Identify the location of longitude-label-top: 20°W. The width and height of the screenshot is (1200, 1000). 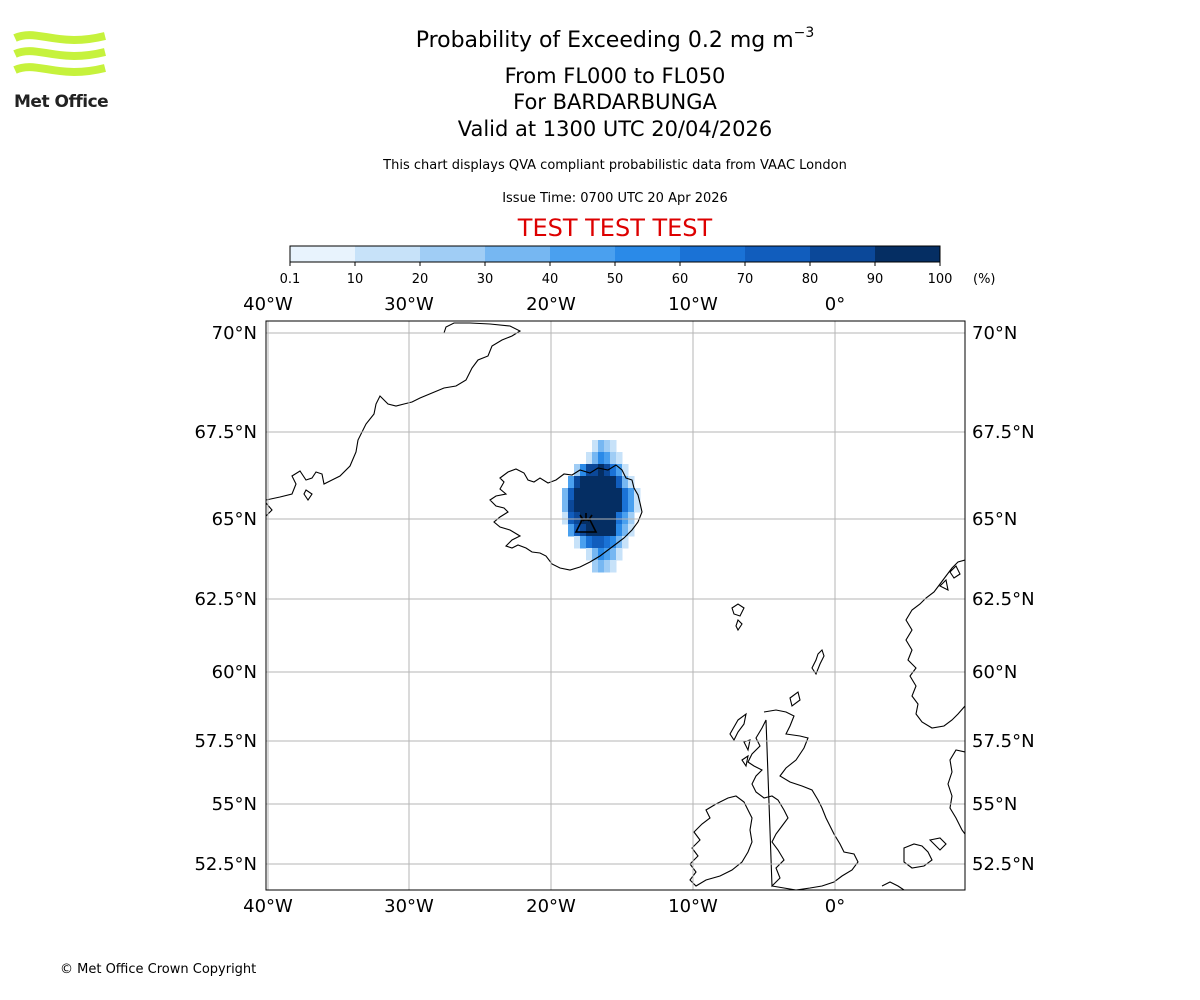
(551, 304).